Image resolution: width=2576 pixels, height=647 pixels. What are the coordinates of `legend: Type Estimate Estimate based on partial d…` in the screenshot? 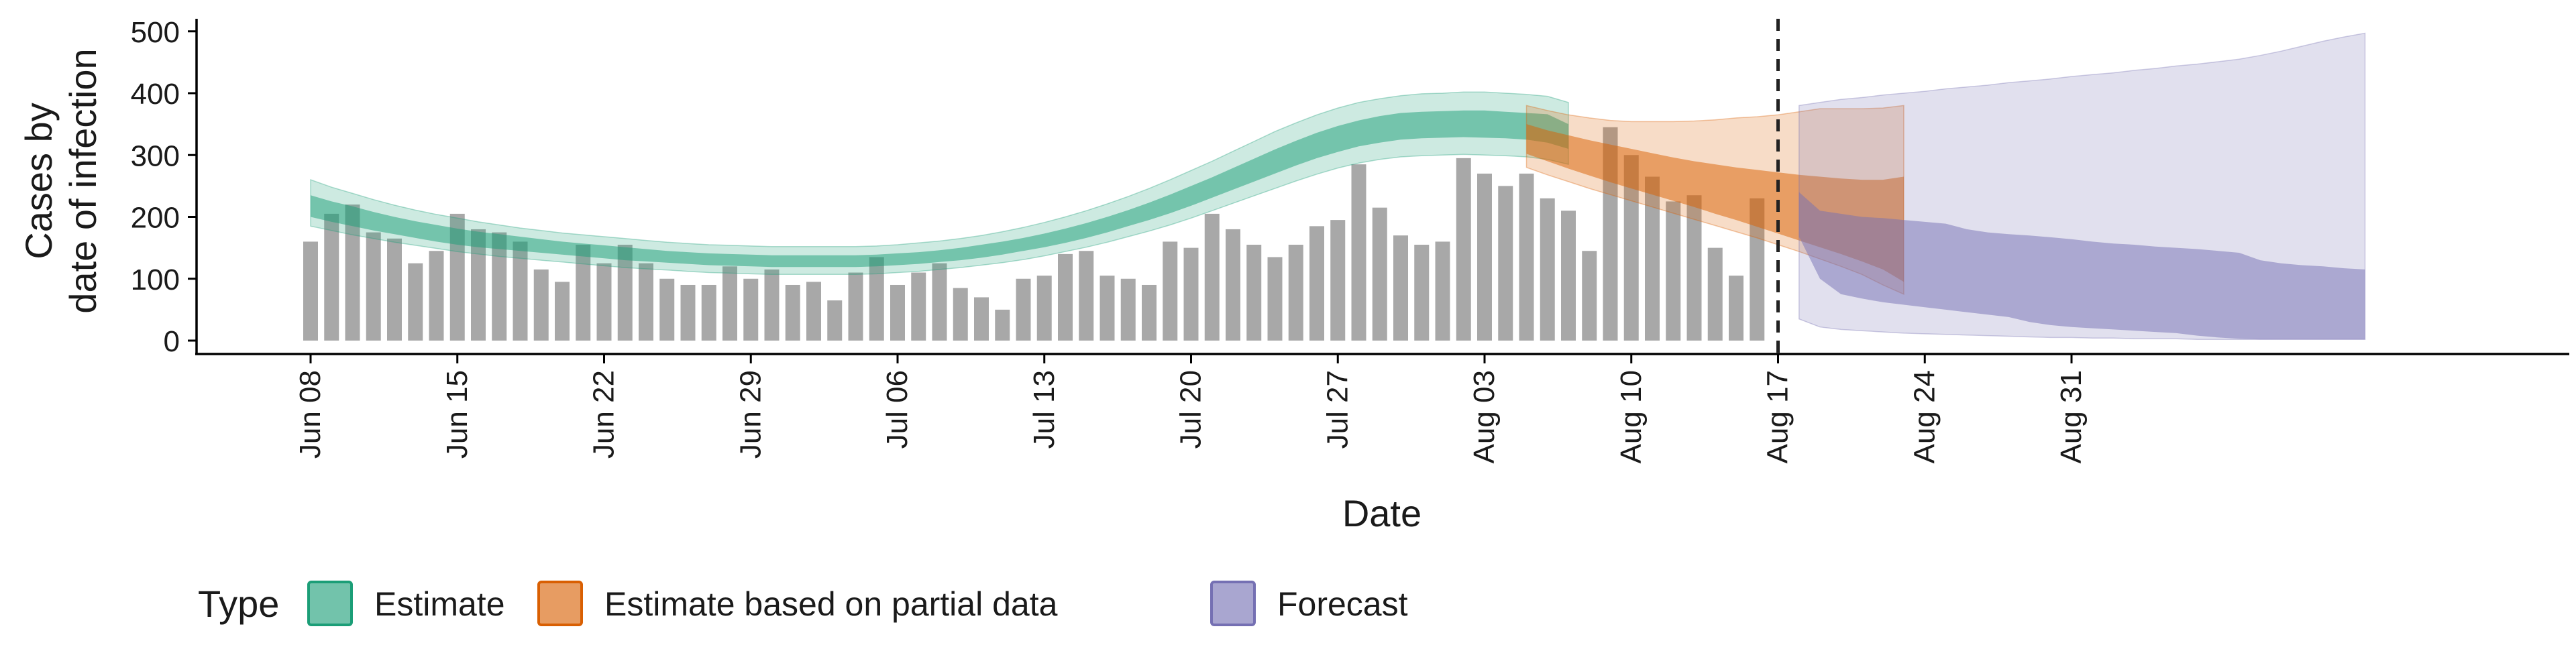 It's located at (803, 603).